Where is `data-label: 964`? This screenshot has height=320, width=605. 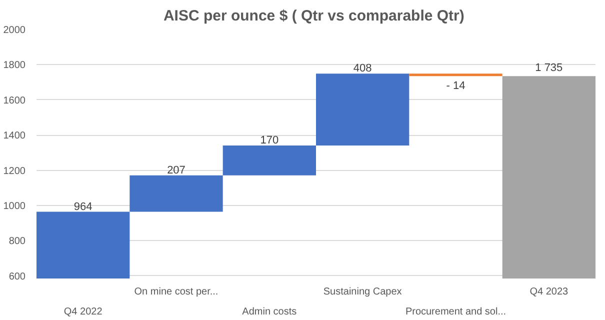 data-label: 964 is located at coordinates (83, 206).